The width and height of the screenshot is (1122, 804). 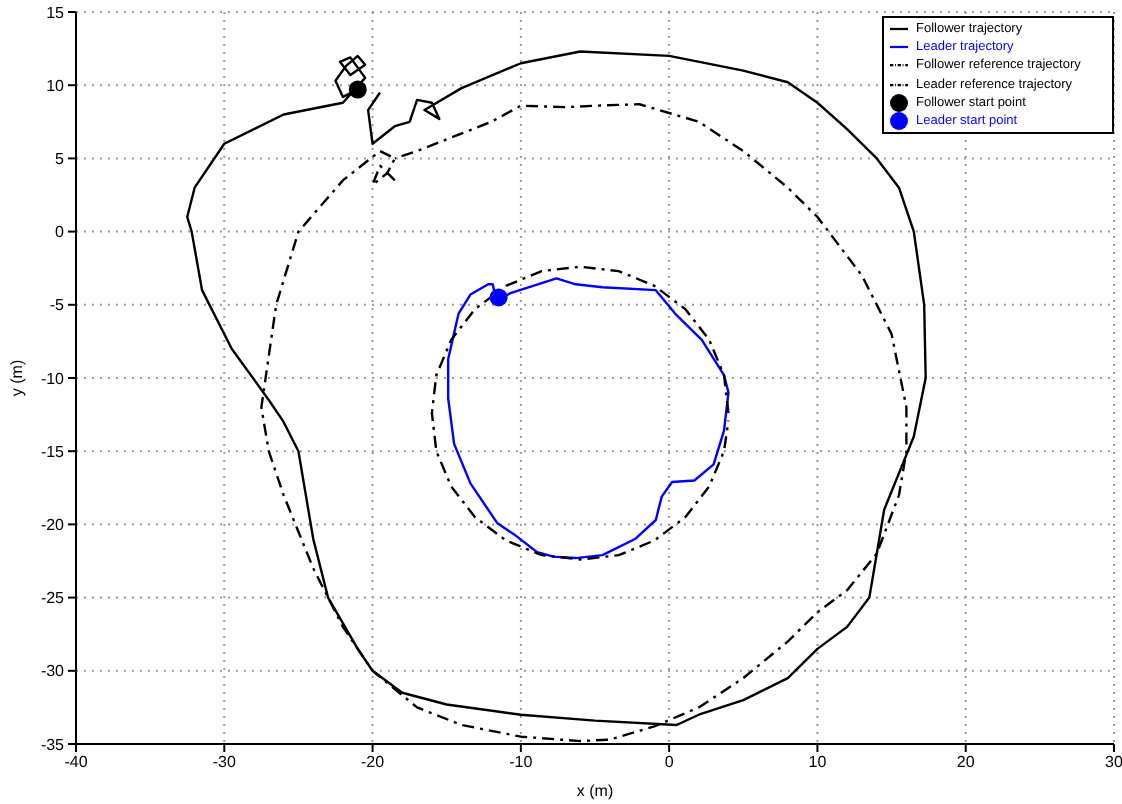 I want to click on x-tick-label: -10, so click(x=521, y=762).